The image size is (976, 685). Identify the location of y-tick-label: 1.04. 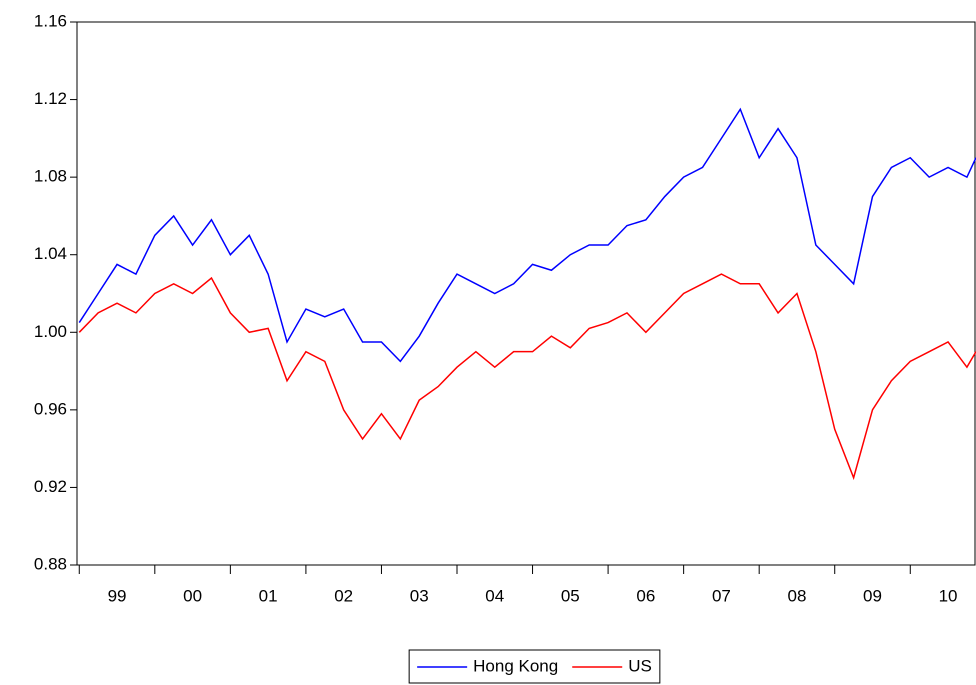
(50, 253).